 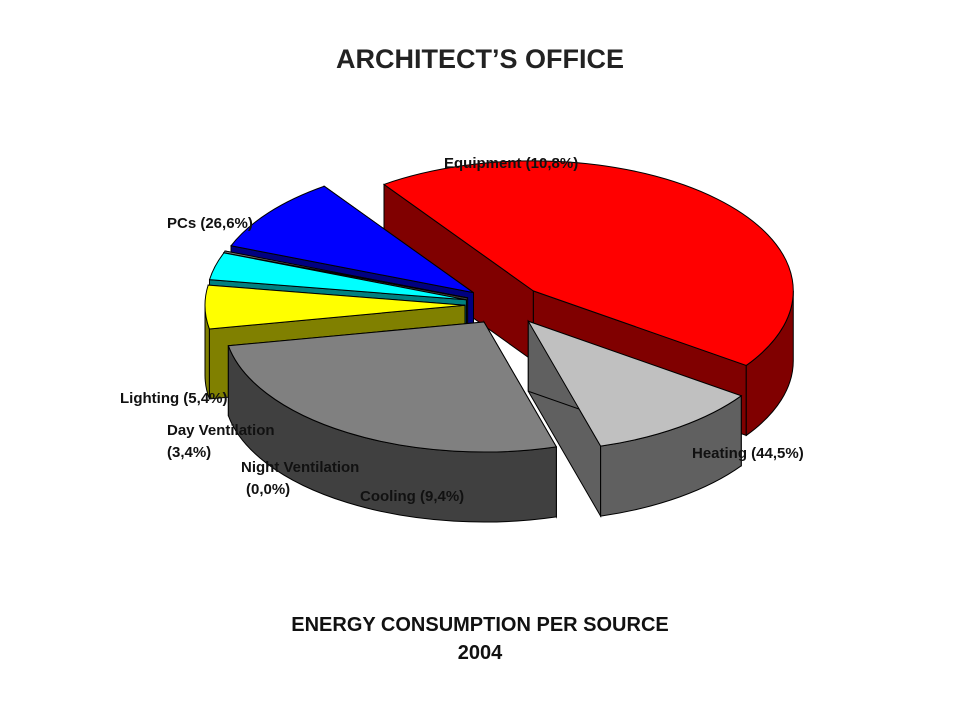 I want to click on pie-label-day-ventilation: Day Ventilation (3,4%), so click(x=221, y=441).